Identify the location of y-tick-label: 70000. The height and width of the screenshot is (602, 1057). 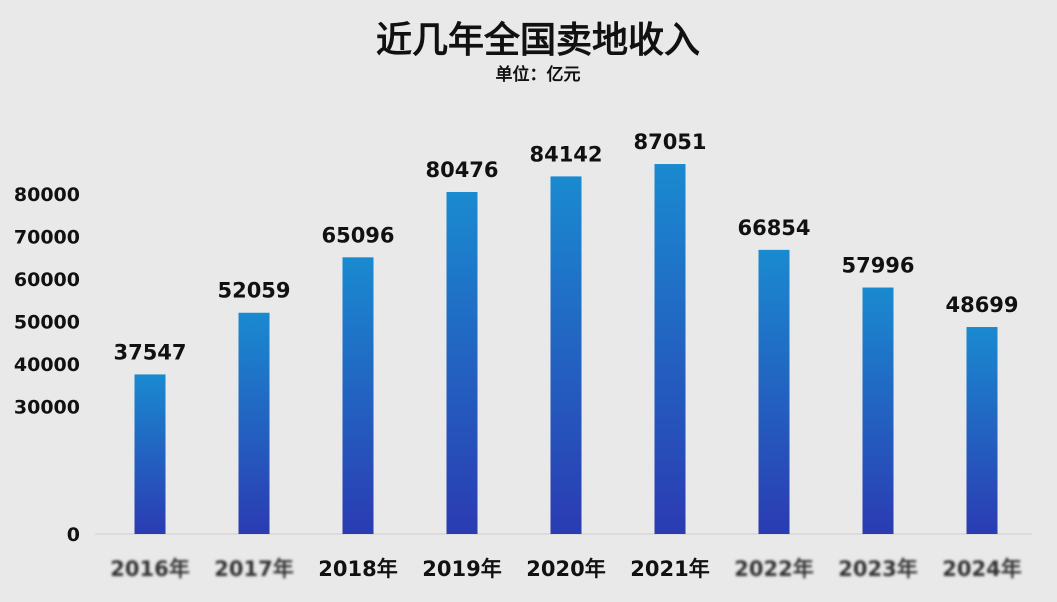
(47, 238).